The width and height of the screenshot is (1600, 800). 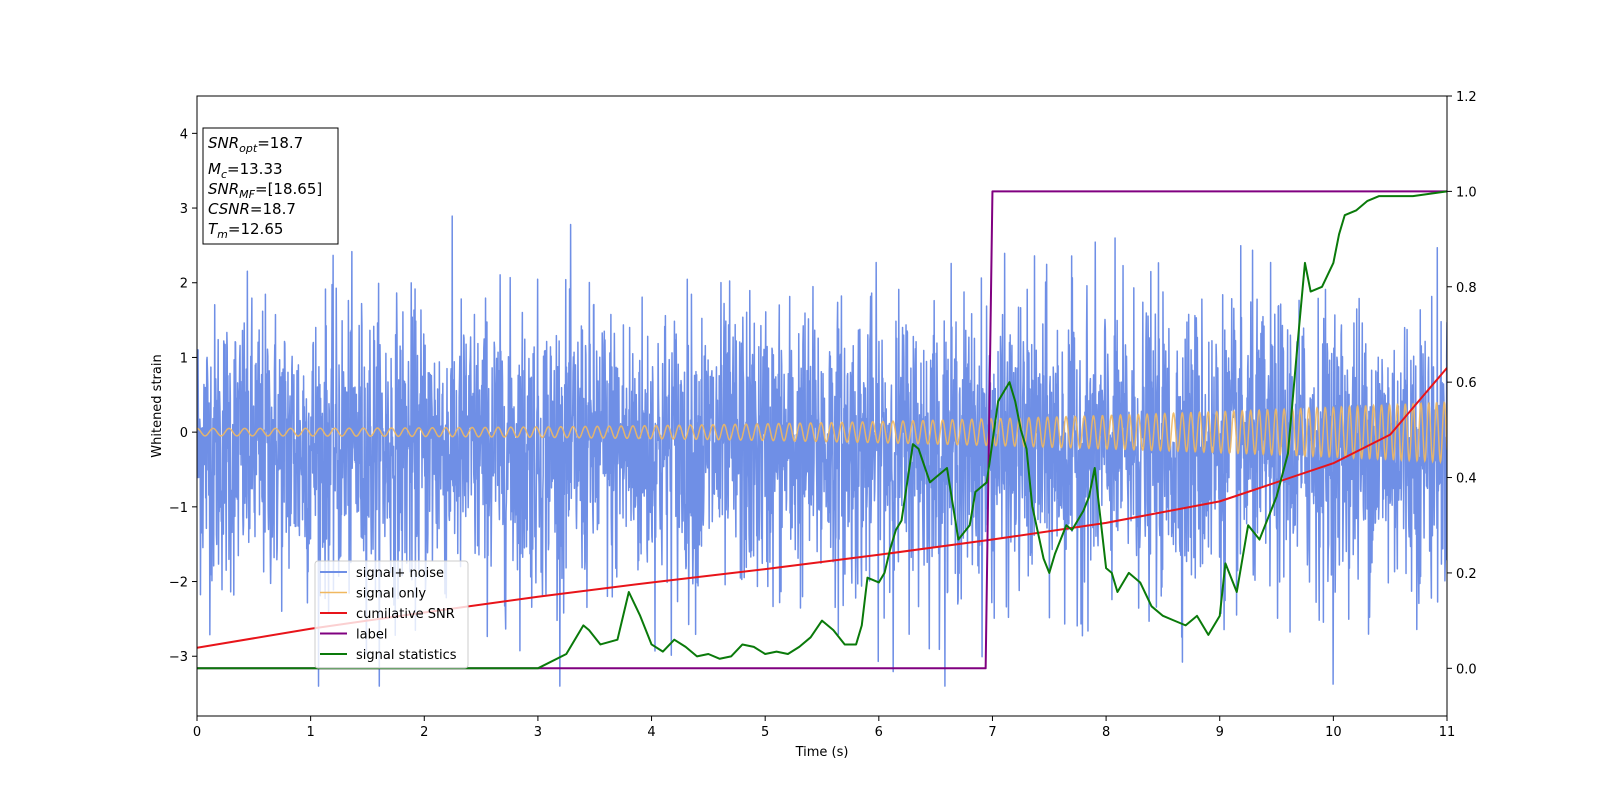 I want to click on series-line-signal-only, so click(x=822, y=432).